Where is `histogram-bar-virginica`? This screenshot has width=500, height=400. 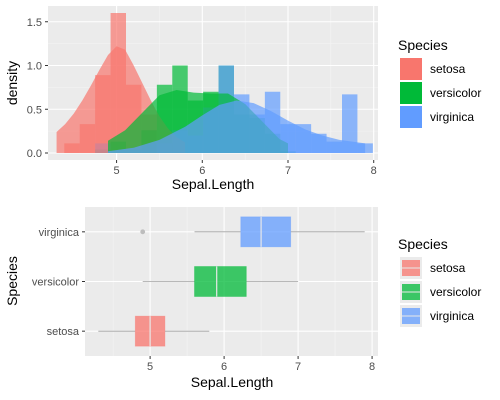 histogram-bar-virginica is located at coordinates (350, 123).